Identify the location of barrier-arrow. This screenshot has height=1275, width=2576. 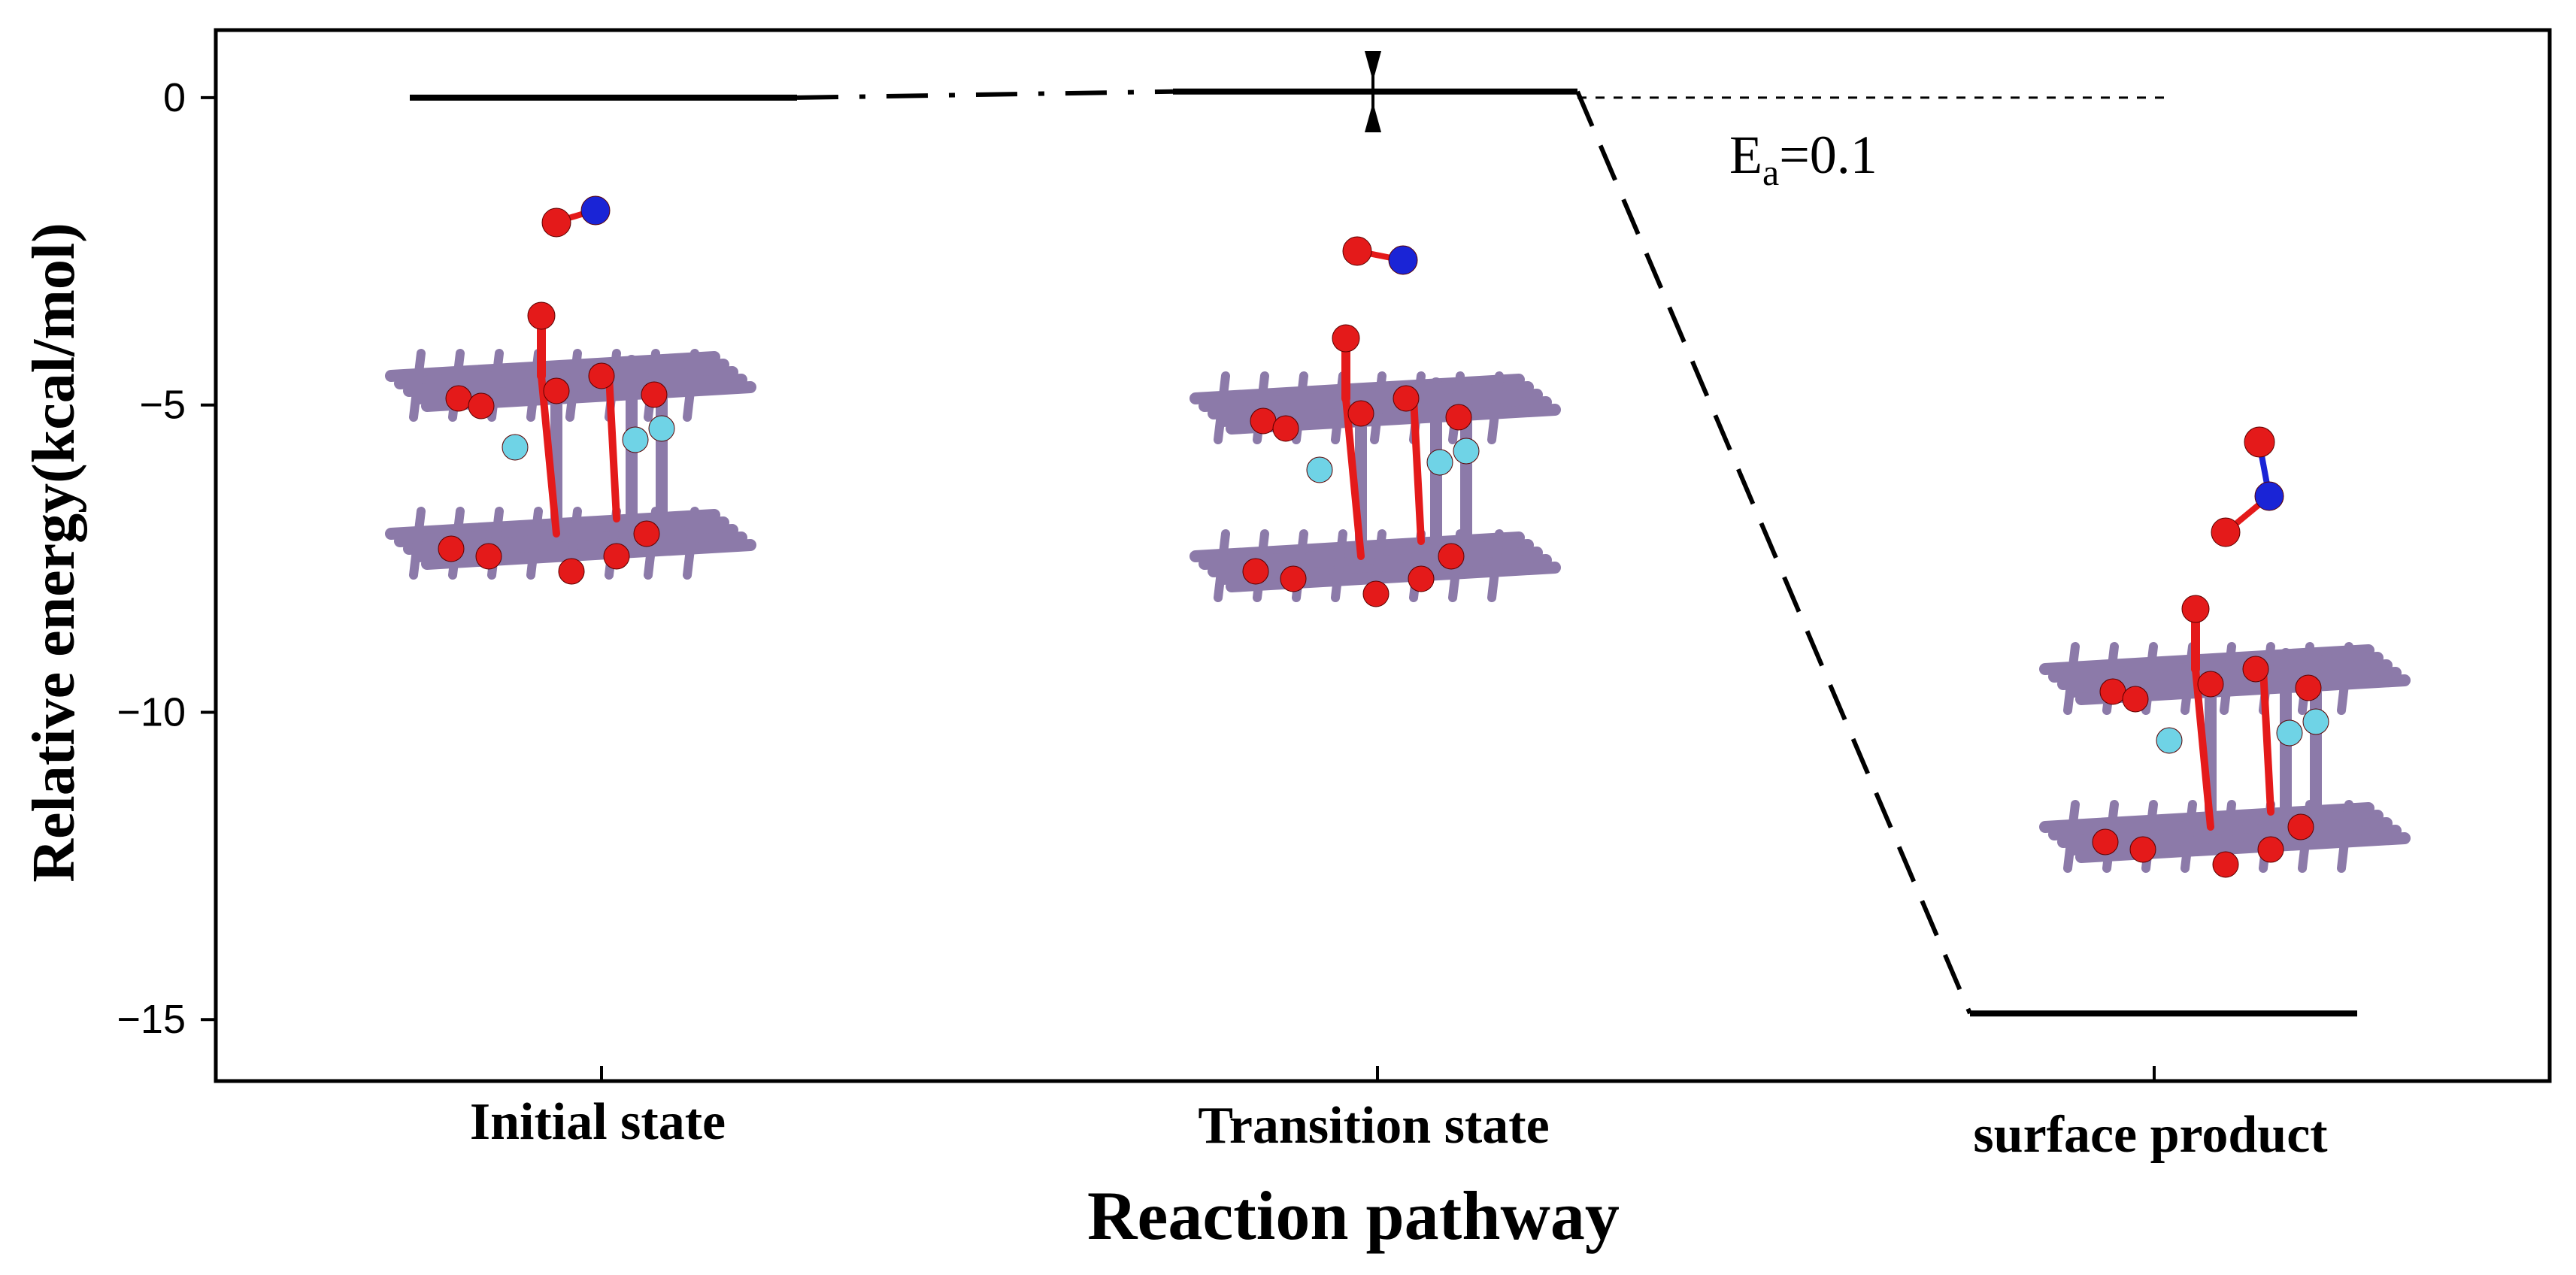
(1373, 91).